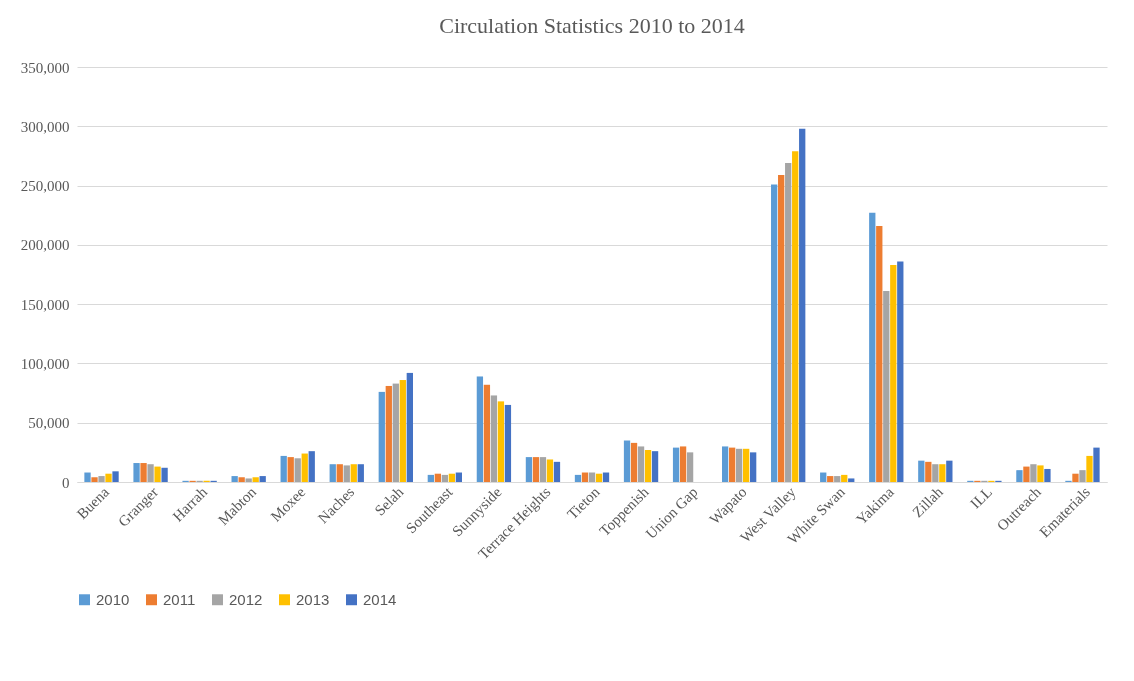 This screenshot has width=1134, height=681. Describe the element at coordinates (45, 304) in the screenshot. I see `y-tick-label: 150,000` at that location.